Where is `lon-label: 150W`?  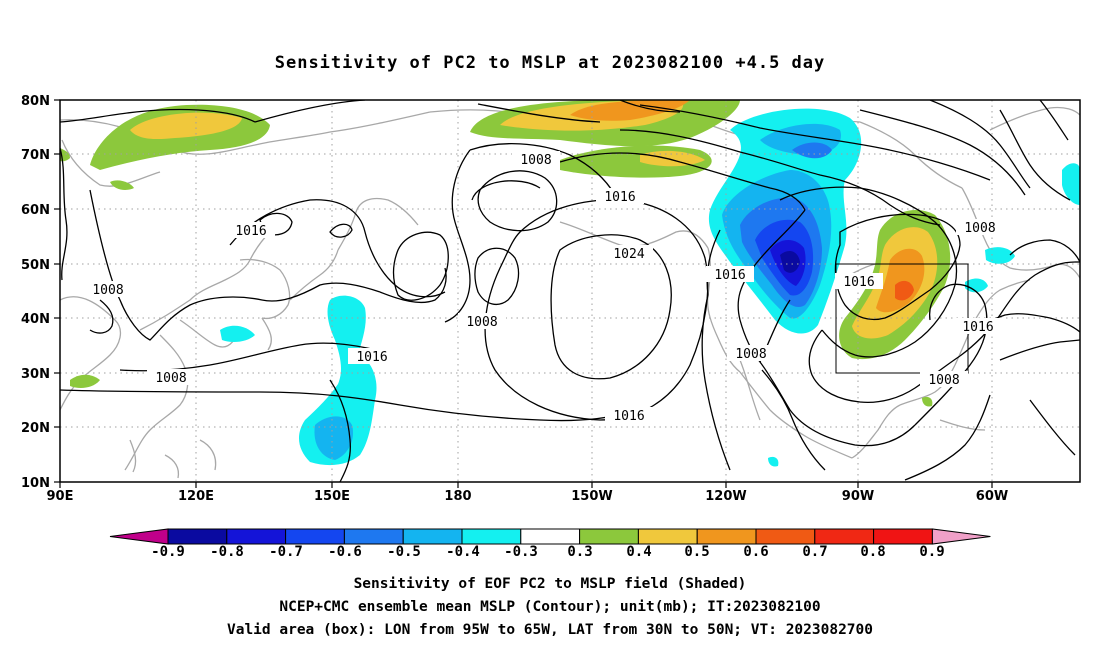 lon-label: 150W is located at coordinates (591, 496).